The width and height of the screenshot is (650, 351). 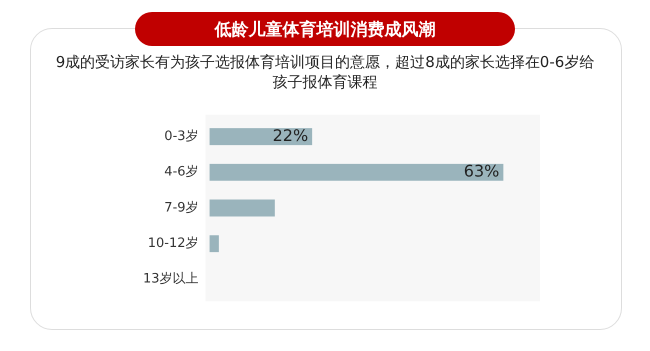 What do you see at coordinates (482, 170) in the screenshot?
I see `data-label: 63%` at bounding box center [482, 170].